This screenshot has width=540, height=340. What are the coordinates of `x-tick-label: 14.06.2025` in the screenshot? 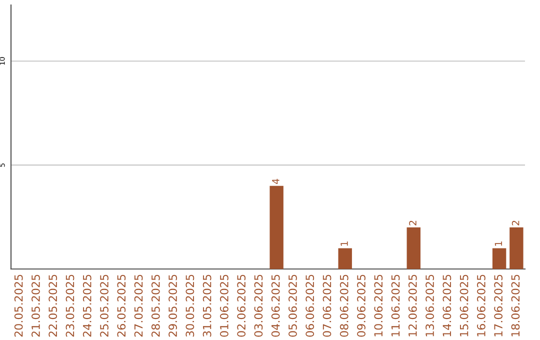 It's located at (447, 305).